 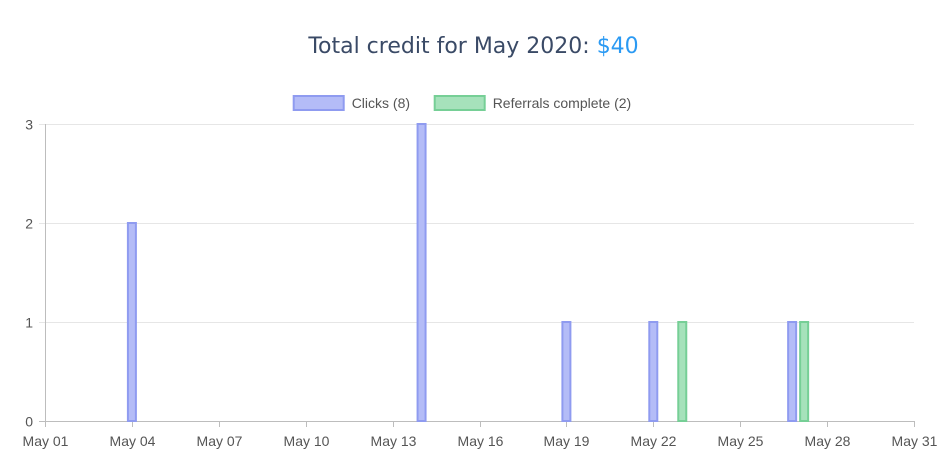 I want to click on legend-item-clicks: Clicks (8), so click(x=351, y=103).